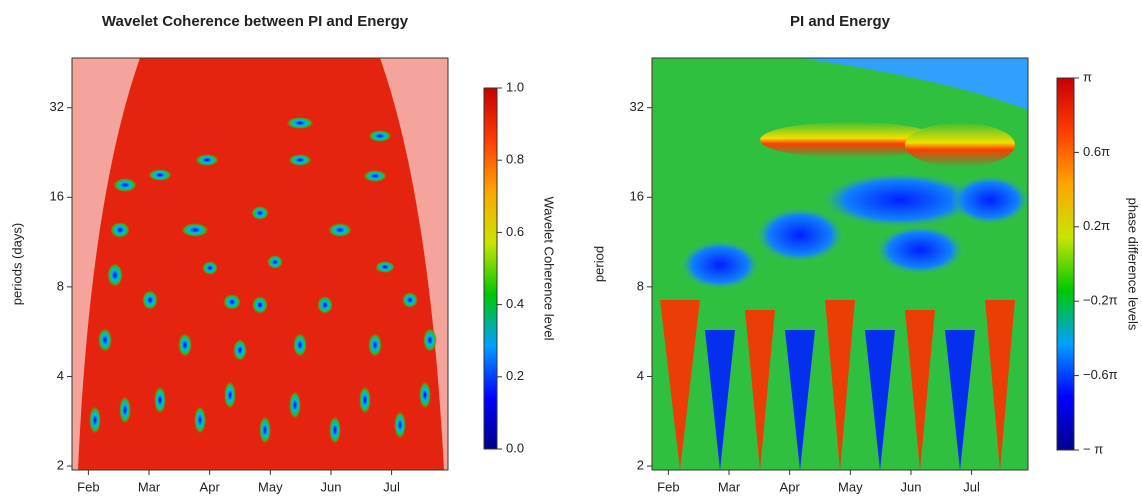  I want to click on colorbar-tick-label: 0.8, so click(515, 159).